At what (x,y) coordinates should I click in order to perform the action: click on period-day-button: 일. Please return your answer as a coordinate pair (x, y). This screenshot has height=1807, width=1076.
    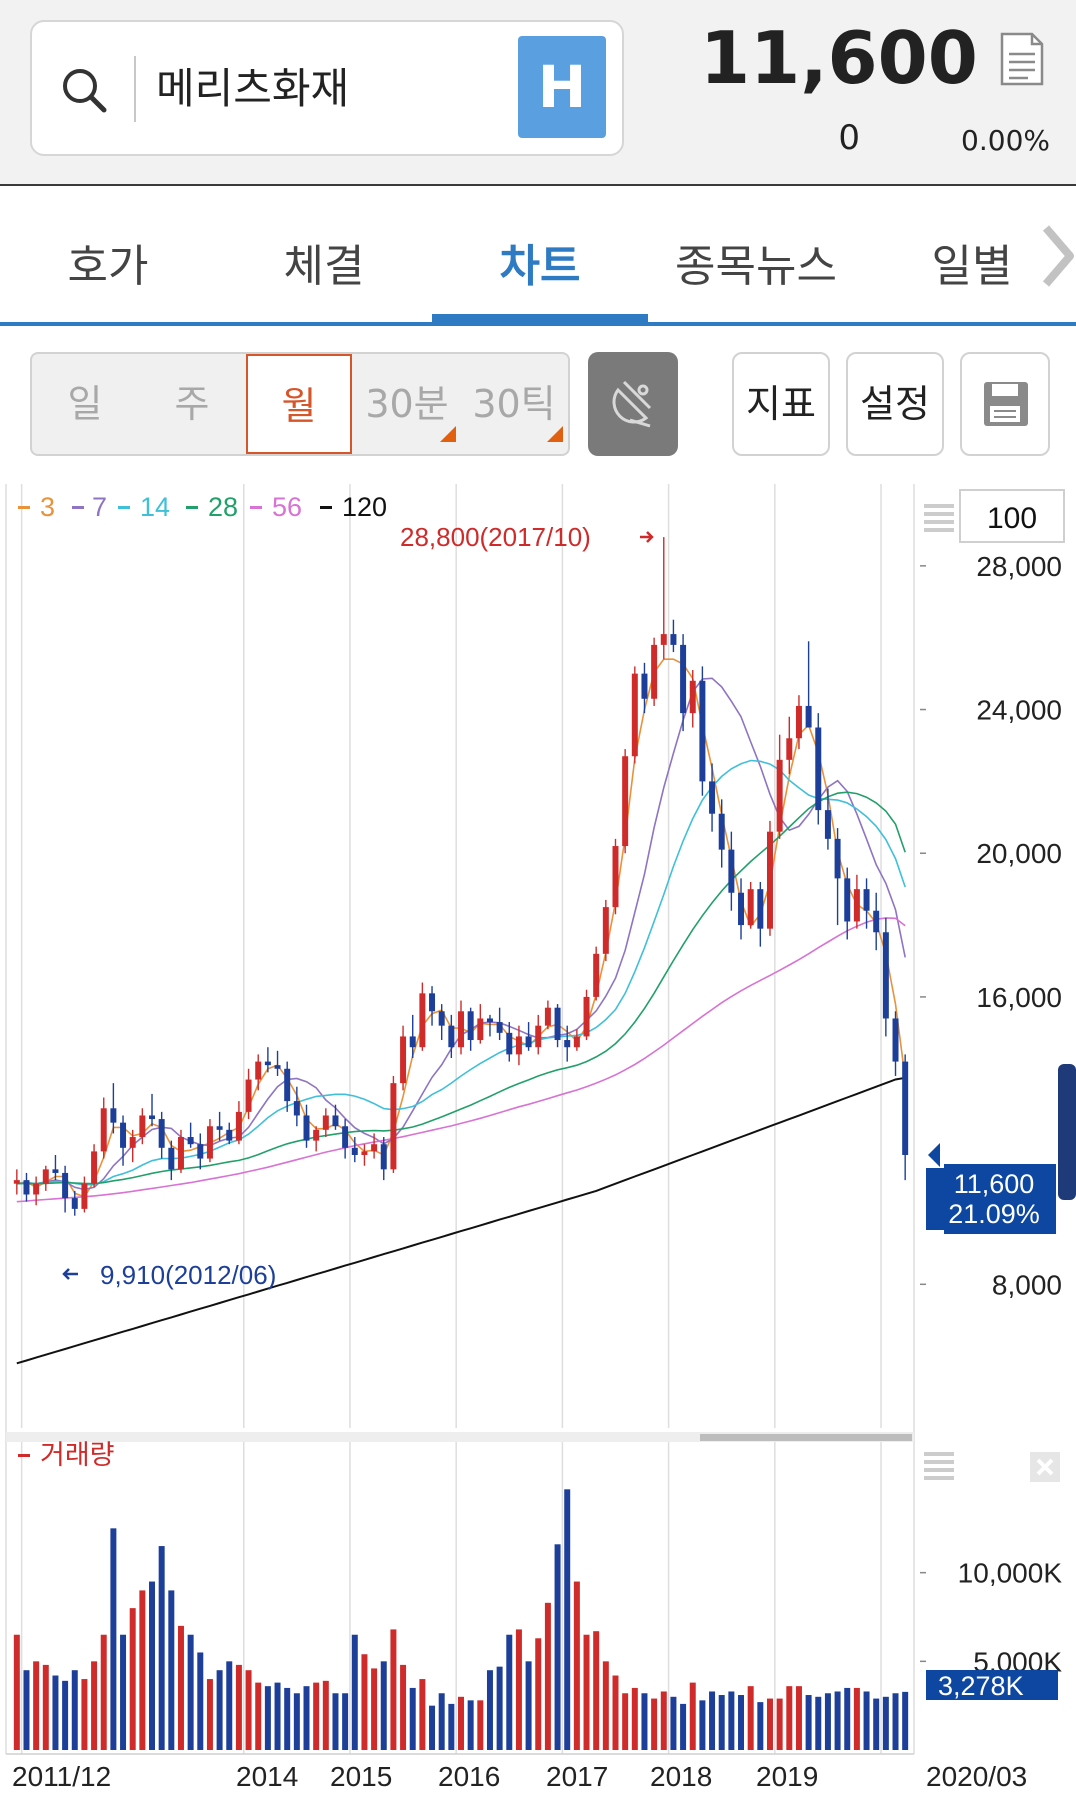
    Looking at the image, I should click on (85, 404).